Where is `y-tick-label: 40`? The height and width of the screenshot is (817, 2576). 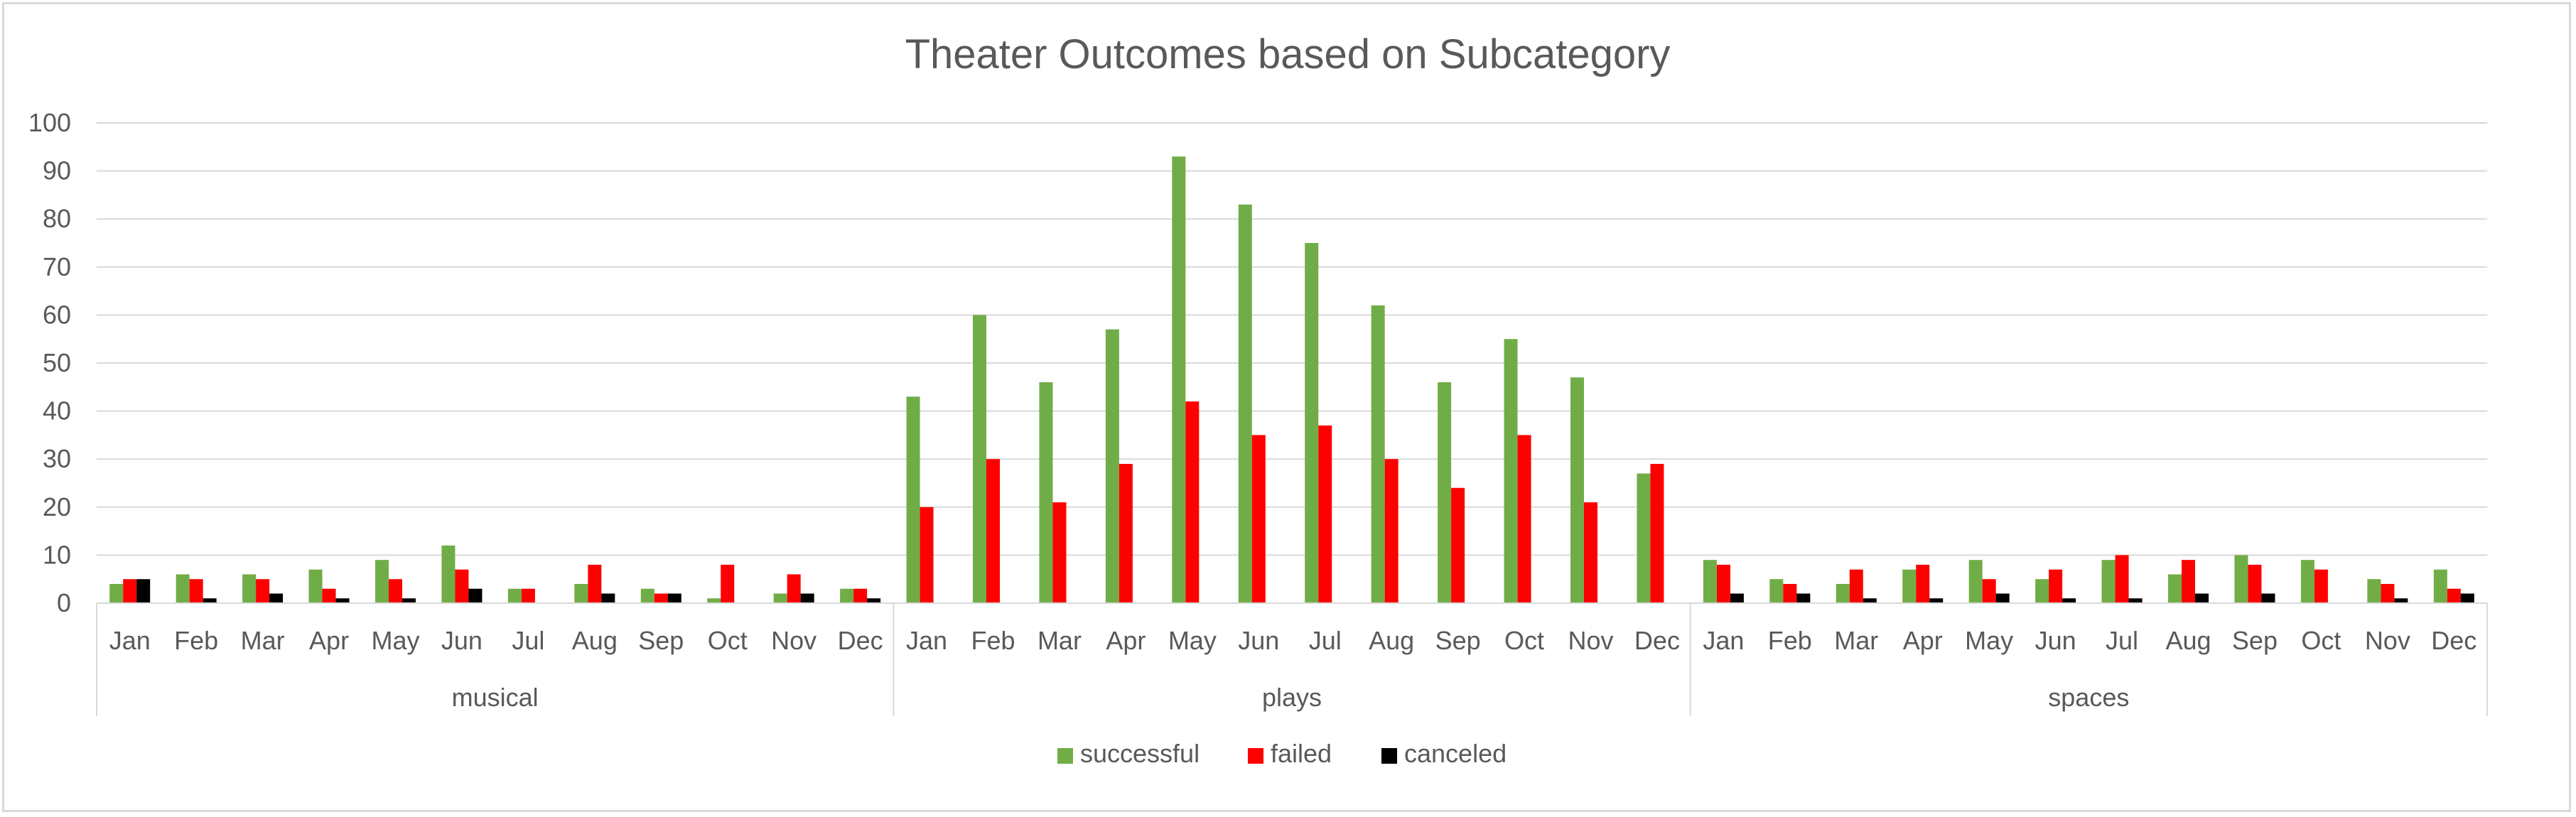
y-tick-label: 40 is located at coordinates (57, 411).